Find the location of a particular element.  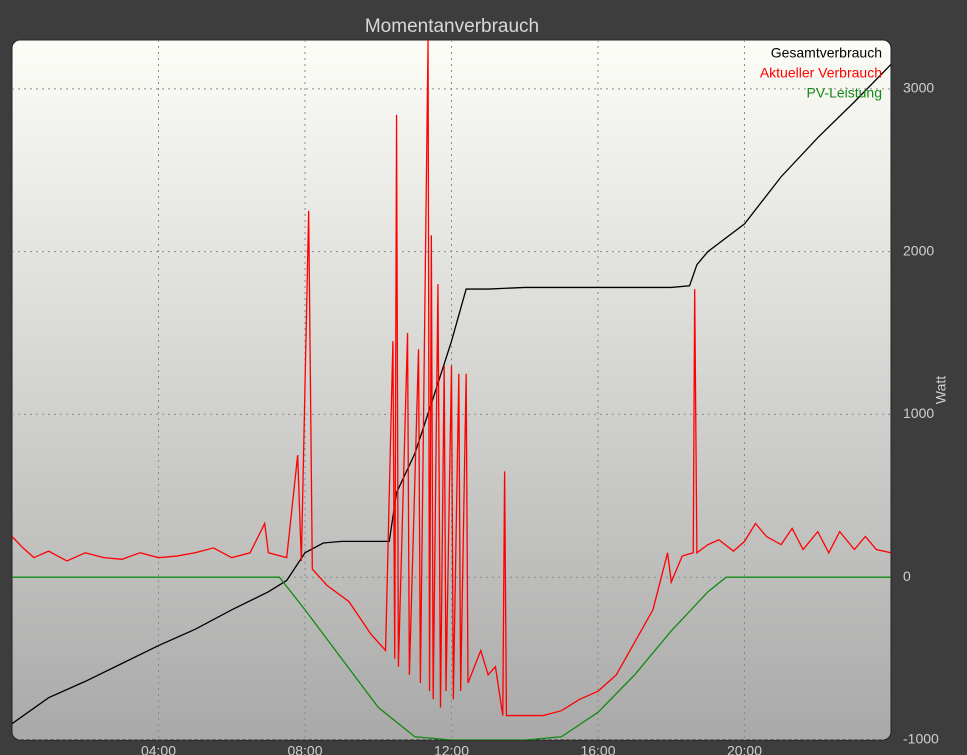

x-tick-label: 08:00 is located at coordinates (304, 749).